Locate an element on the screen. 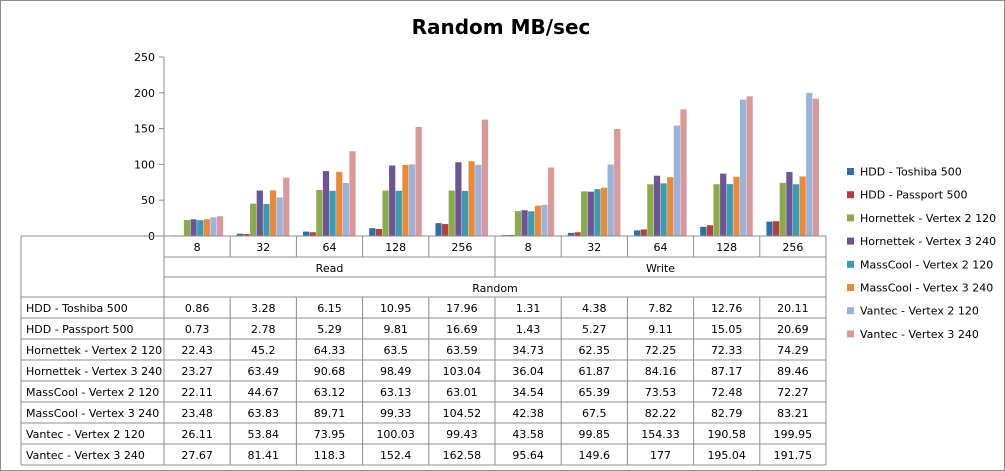  legend-label: HDD - Toshiba 500 is located at coordinates (911, 172).